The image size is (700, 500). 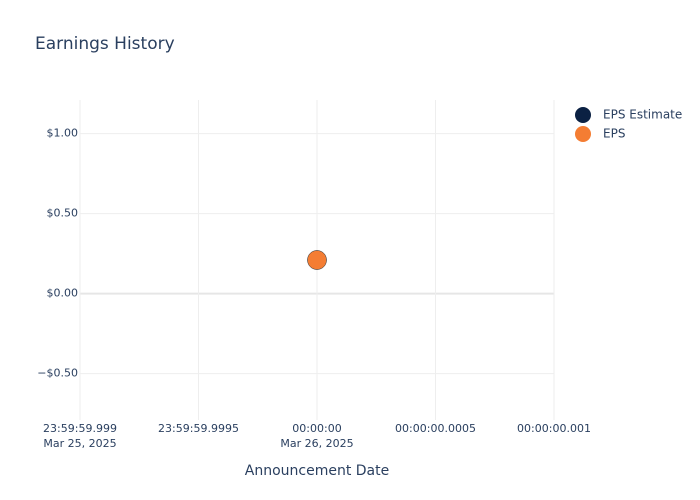 I want to click on x-axis-title: Announcement Date, so click(x=317, y=471).